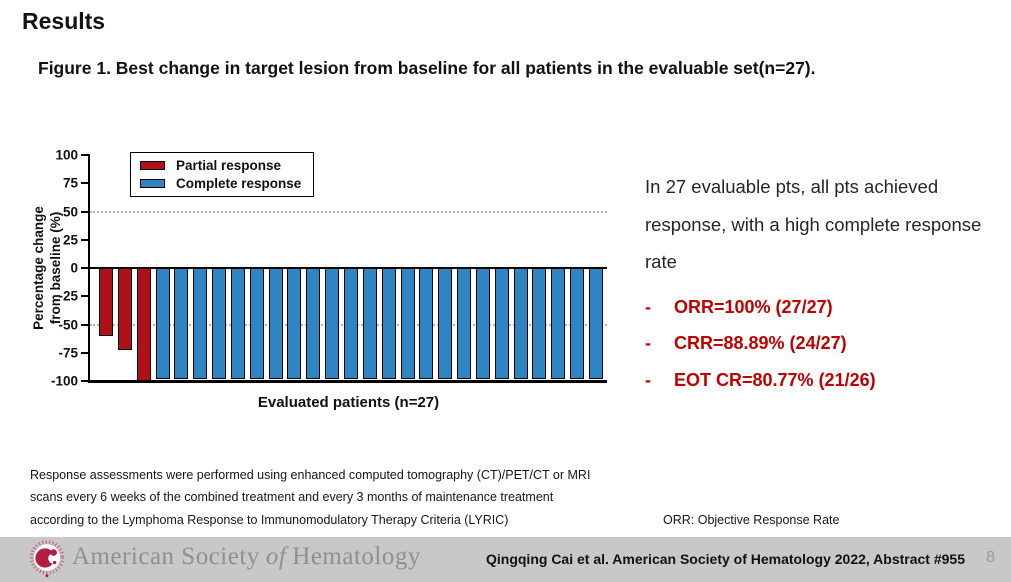  I want to click on patient-bar-2-partial, so click(124, 309).